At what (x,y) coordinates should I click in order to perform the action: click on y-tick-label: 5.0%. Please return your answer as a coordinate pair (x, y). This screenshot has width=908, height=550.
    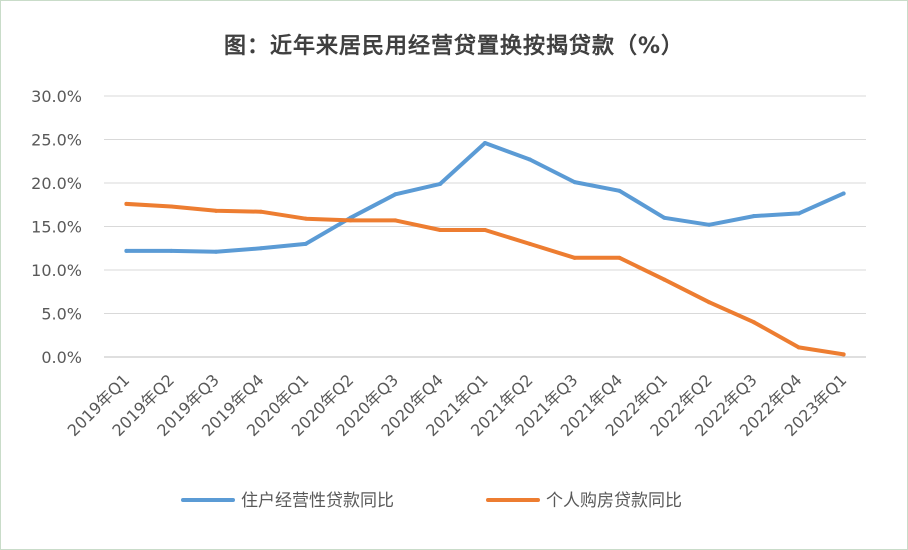
    Looking at the image, I should click on (61, 314).